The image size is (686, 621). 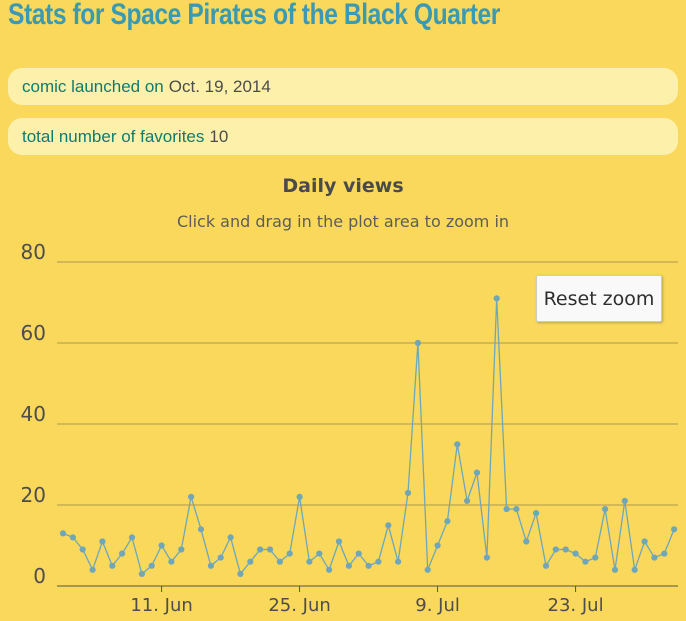 I want to click on chart-title: Daily views, so click(x=343, y=186).